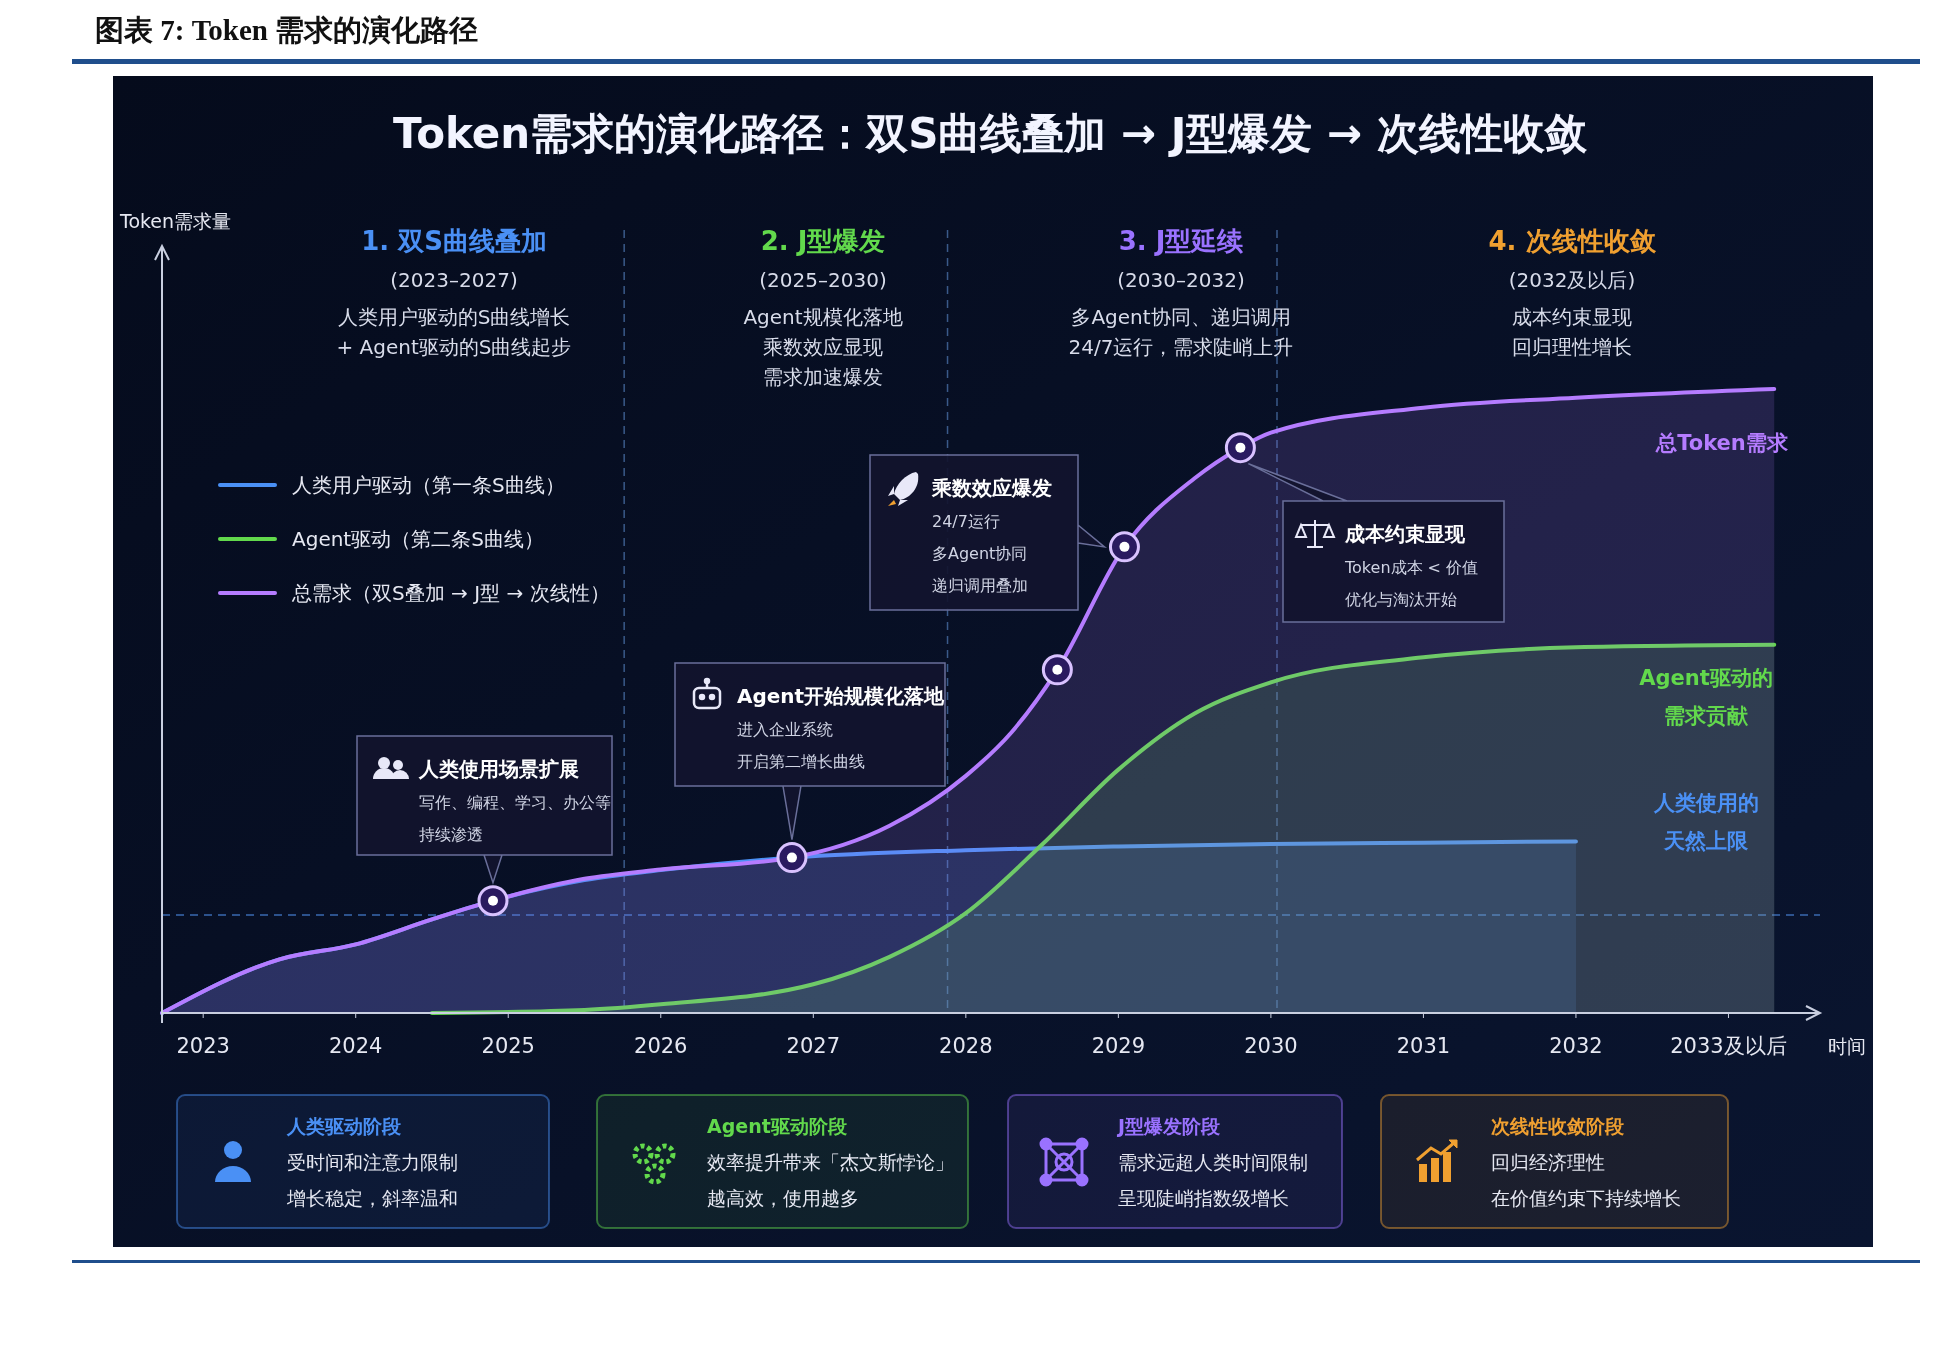 This screenshot has width=1949, height=1360. I want to click on text: 成本约束显现, so click(1572, 317).